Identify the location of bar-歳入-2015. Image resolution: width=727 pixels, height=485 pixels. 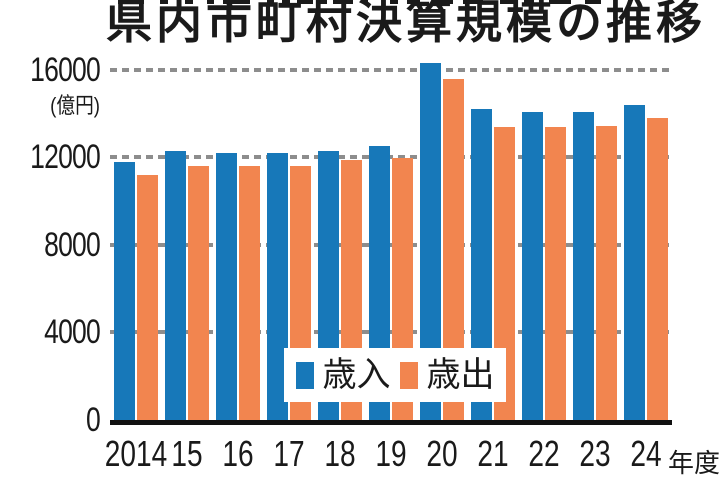
(175, 285).